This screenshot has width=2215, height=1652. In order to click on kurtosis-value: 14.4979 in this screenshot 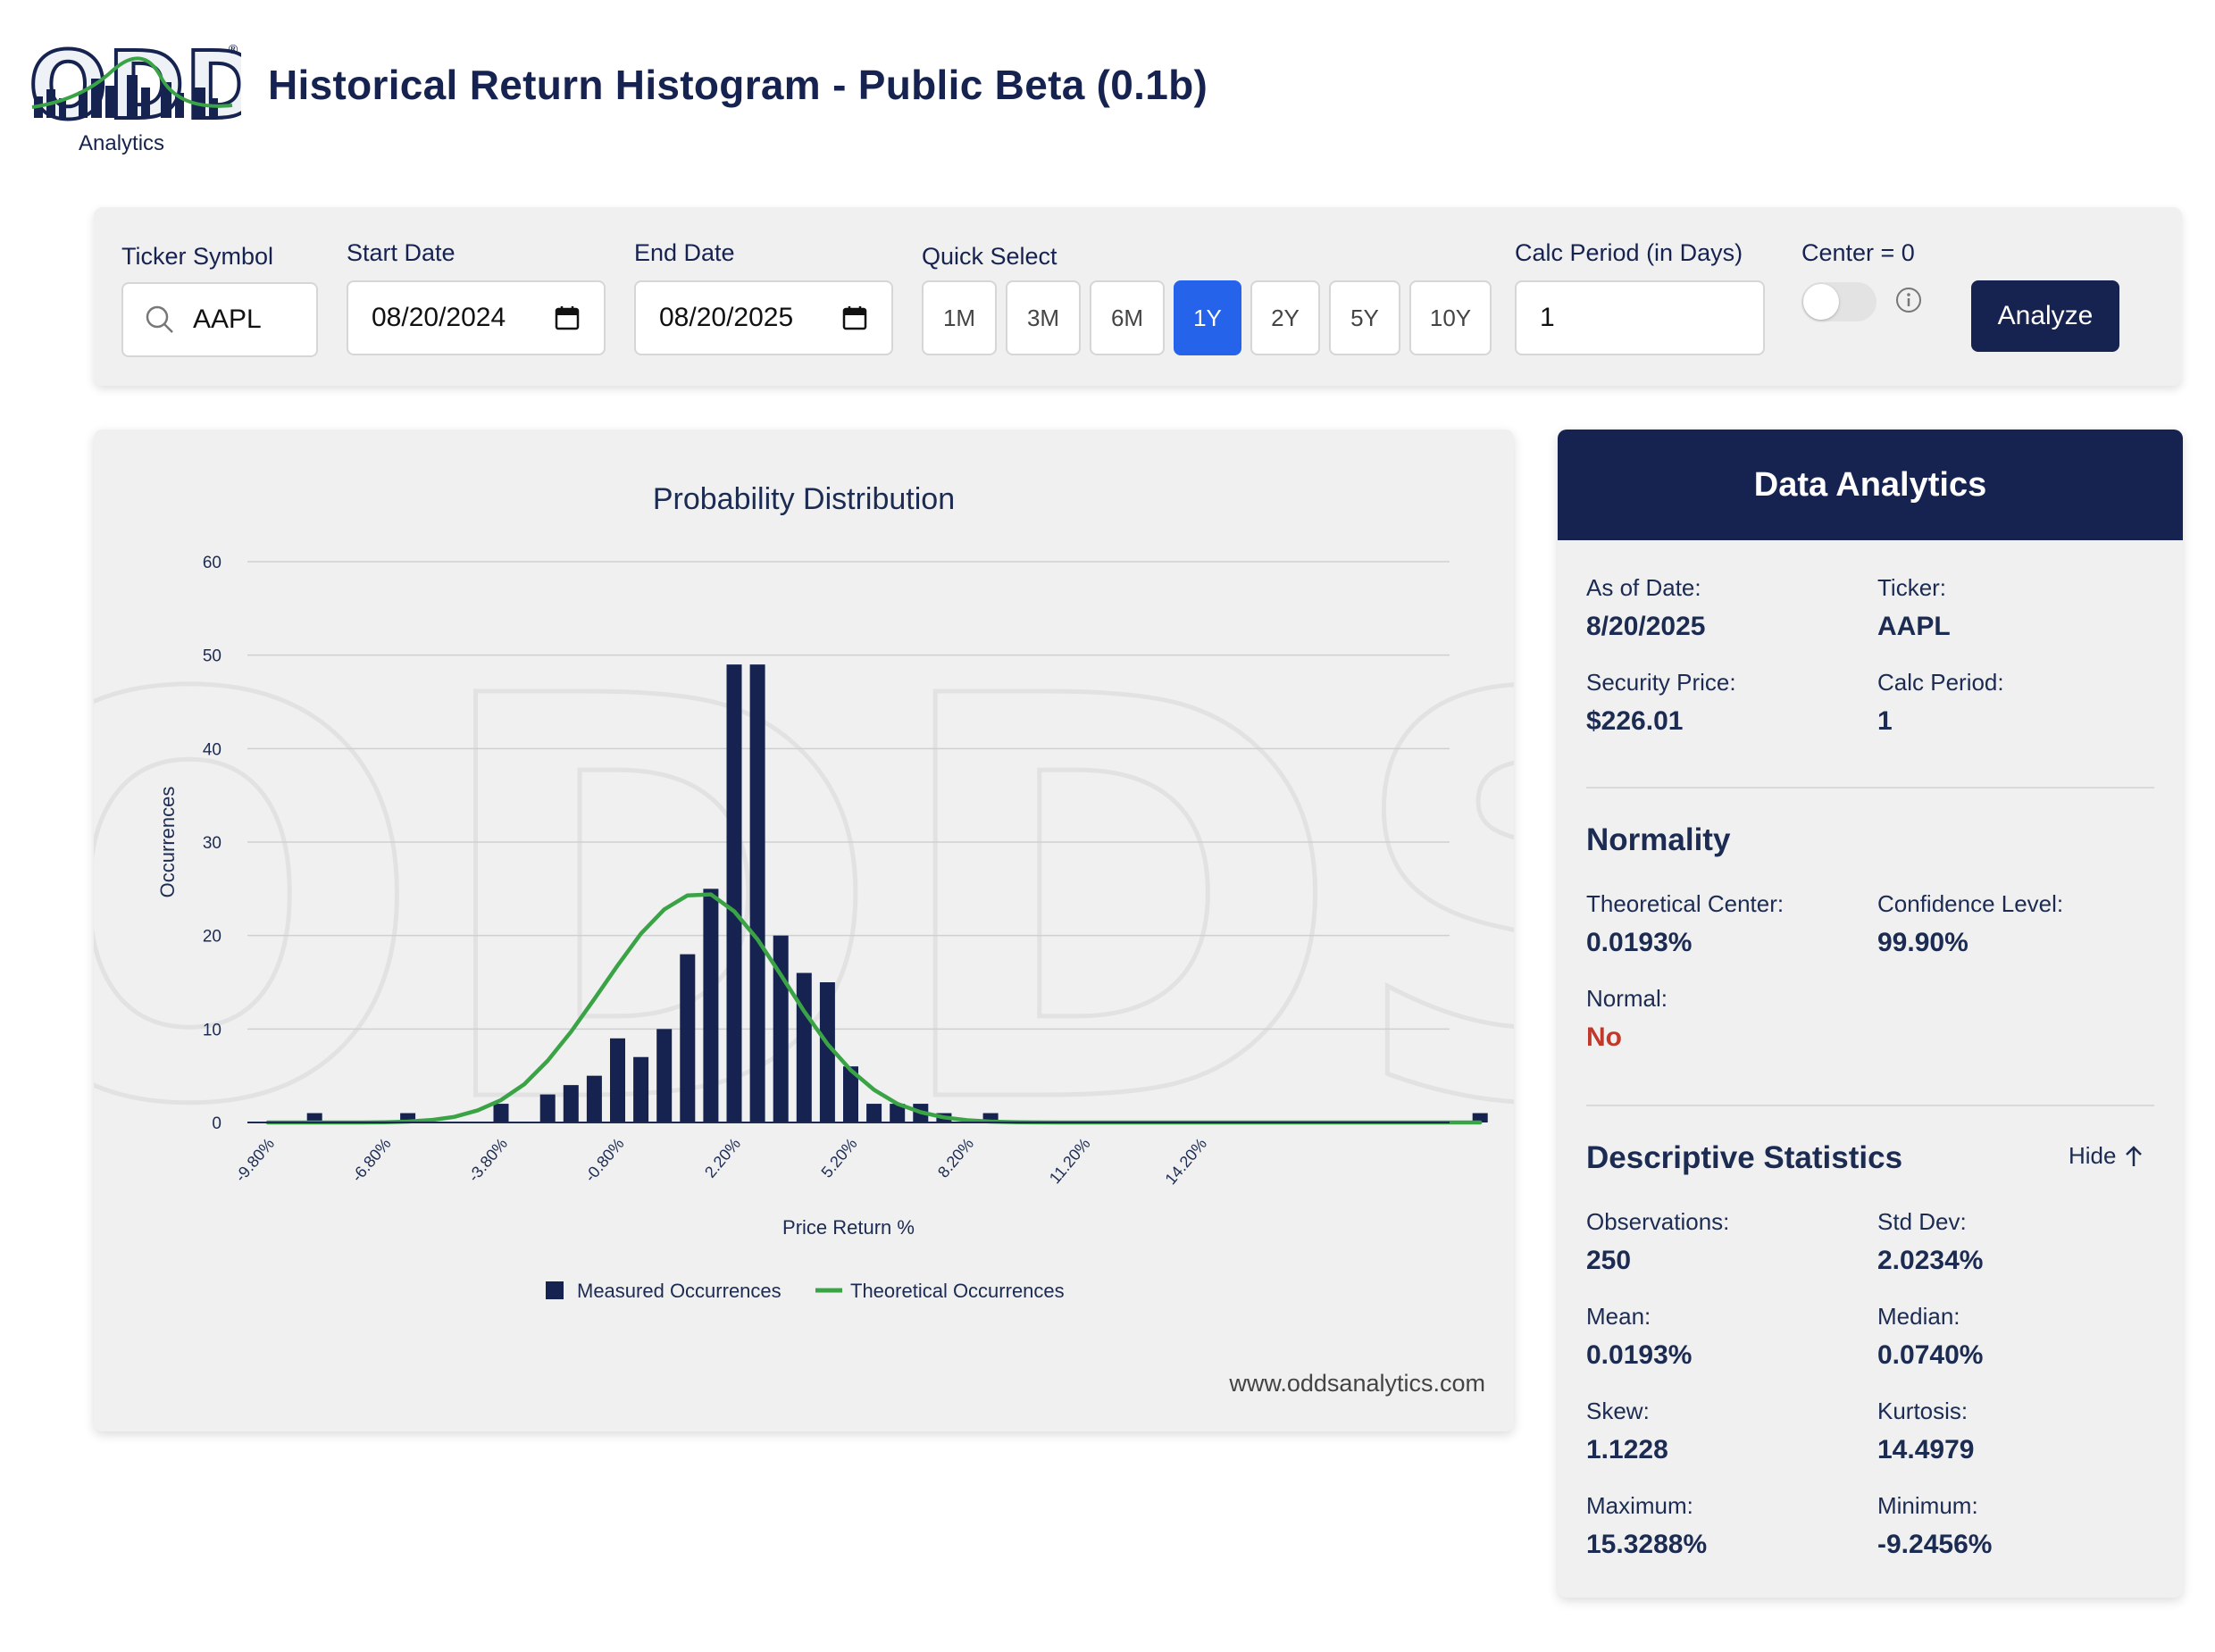, I will do `click(1926, 1449)`.